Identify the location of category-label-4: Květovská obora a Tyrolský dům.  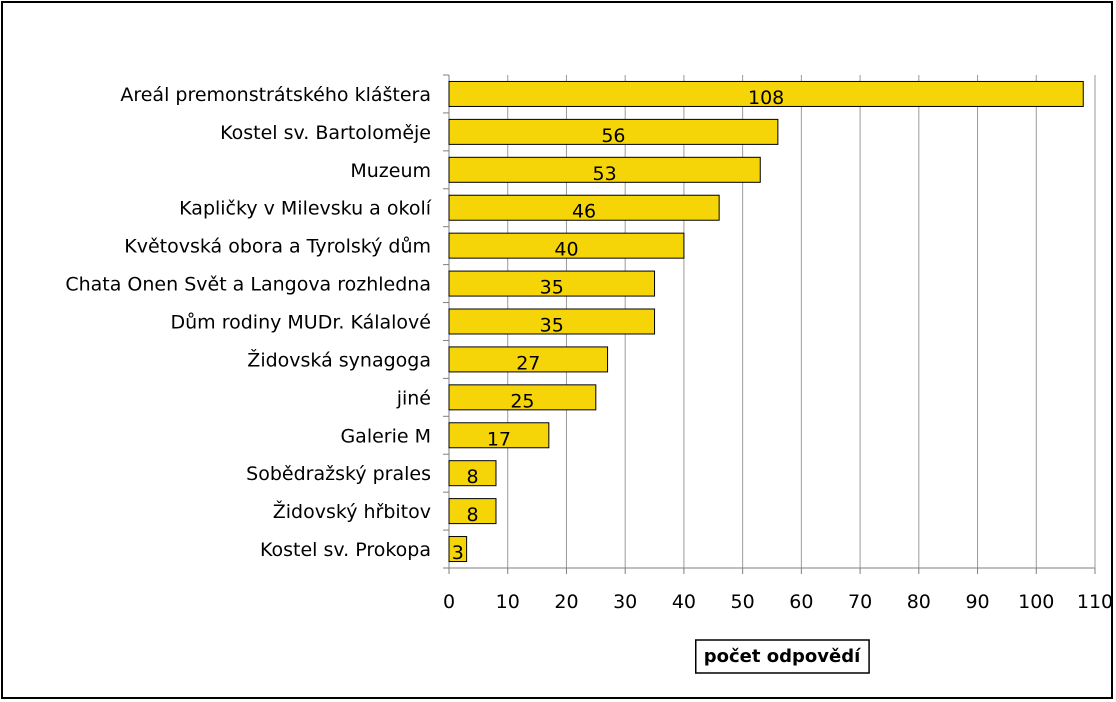
(277, 247).